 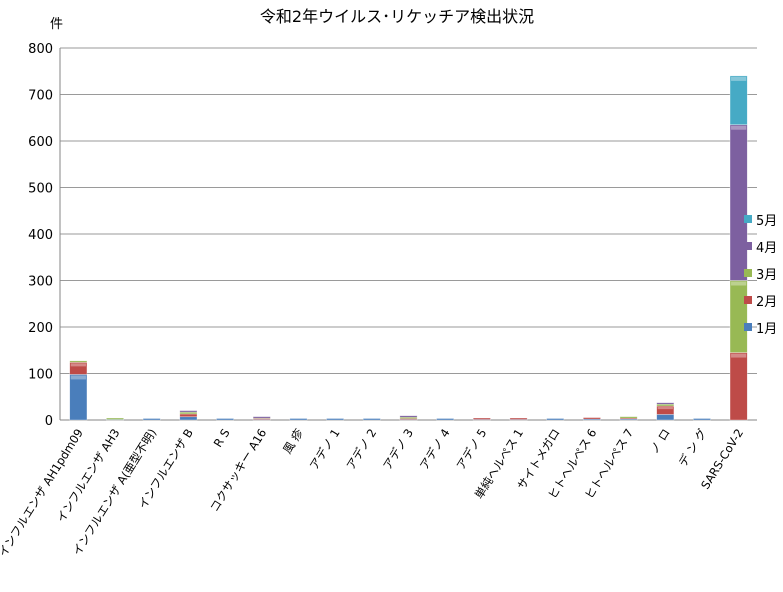 I want to click on y-tick-label: 200, so click(x=40, y=328).